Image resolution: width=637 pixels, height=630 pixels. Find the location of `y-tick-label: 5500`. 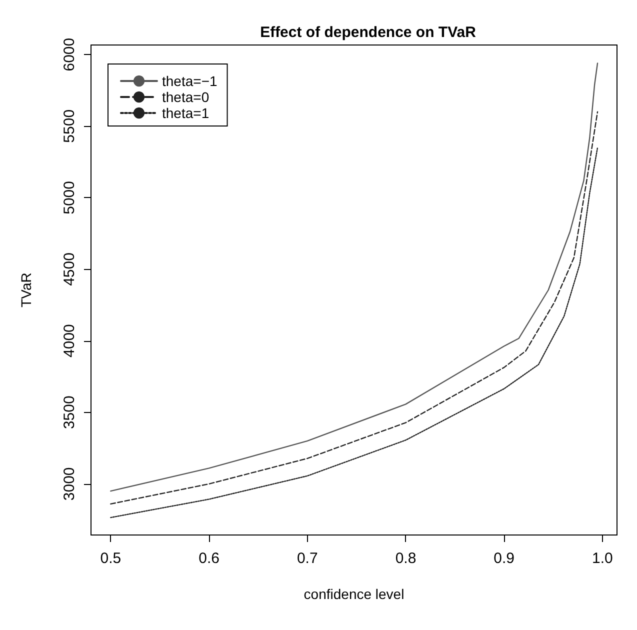

y-tick-label: 5500 is located at coordinates (69, 126).